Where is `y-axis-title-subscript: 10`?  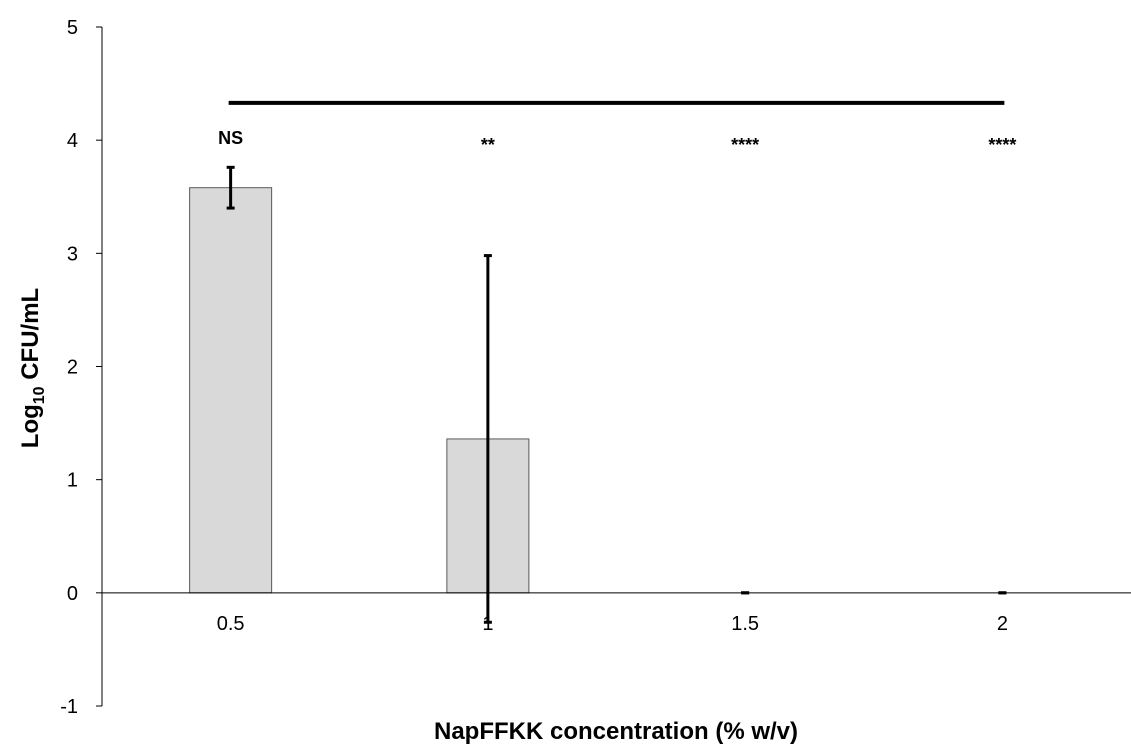
y-axis-title-subscript: 10 is located at coordinates (39, 395).